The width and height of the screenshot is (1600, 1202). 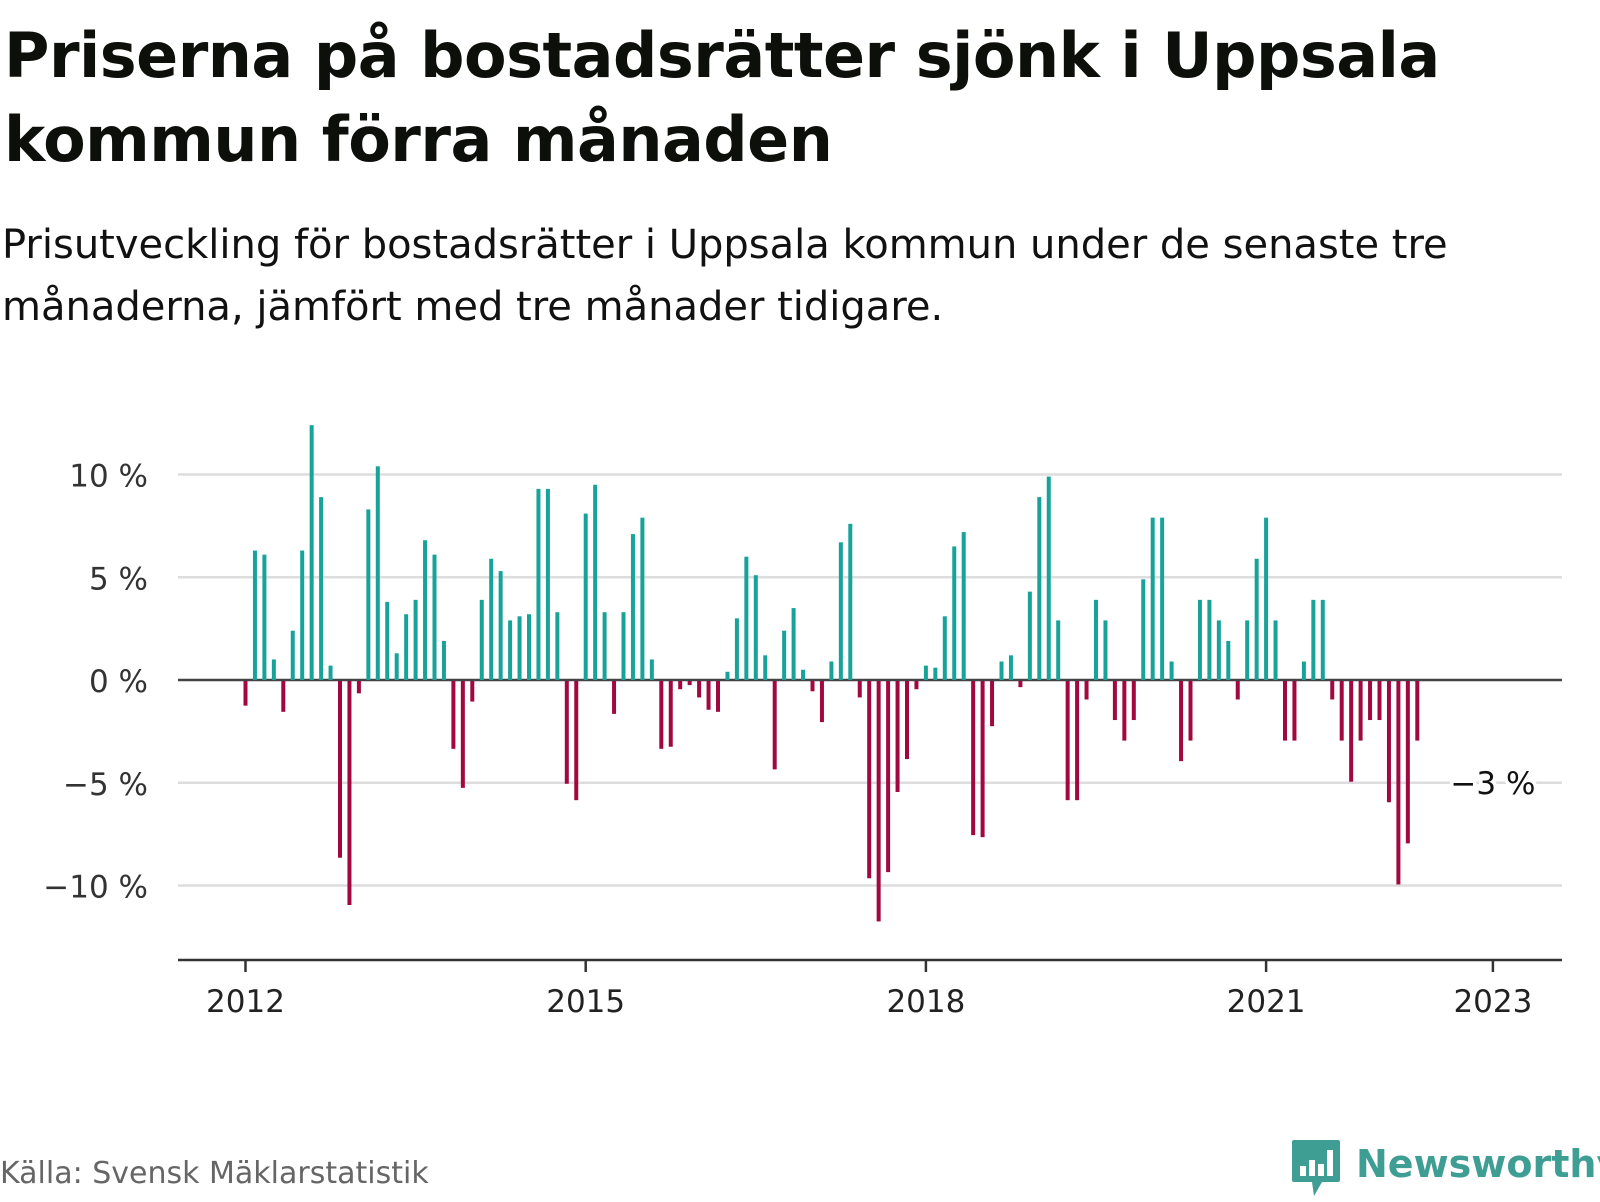 What do you see at coordinates (105, 785) in the screenshot?
I see `y-tick-label: −5 %` at bounding box center [105, 785].